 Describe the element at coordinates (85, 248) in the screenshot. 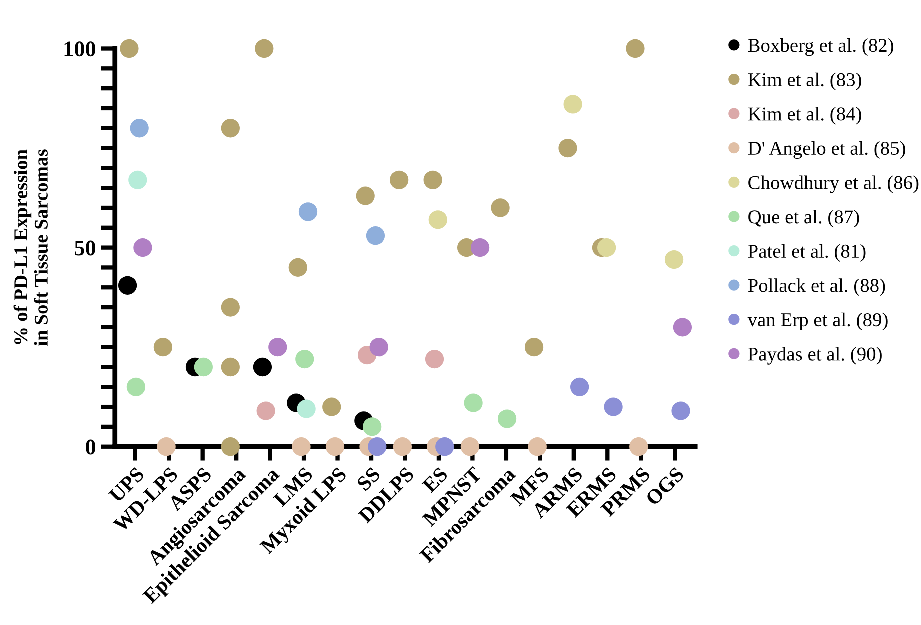

I see `y-tick-label: 50` at that location.